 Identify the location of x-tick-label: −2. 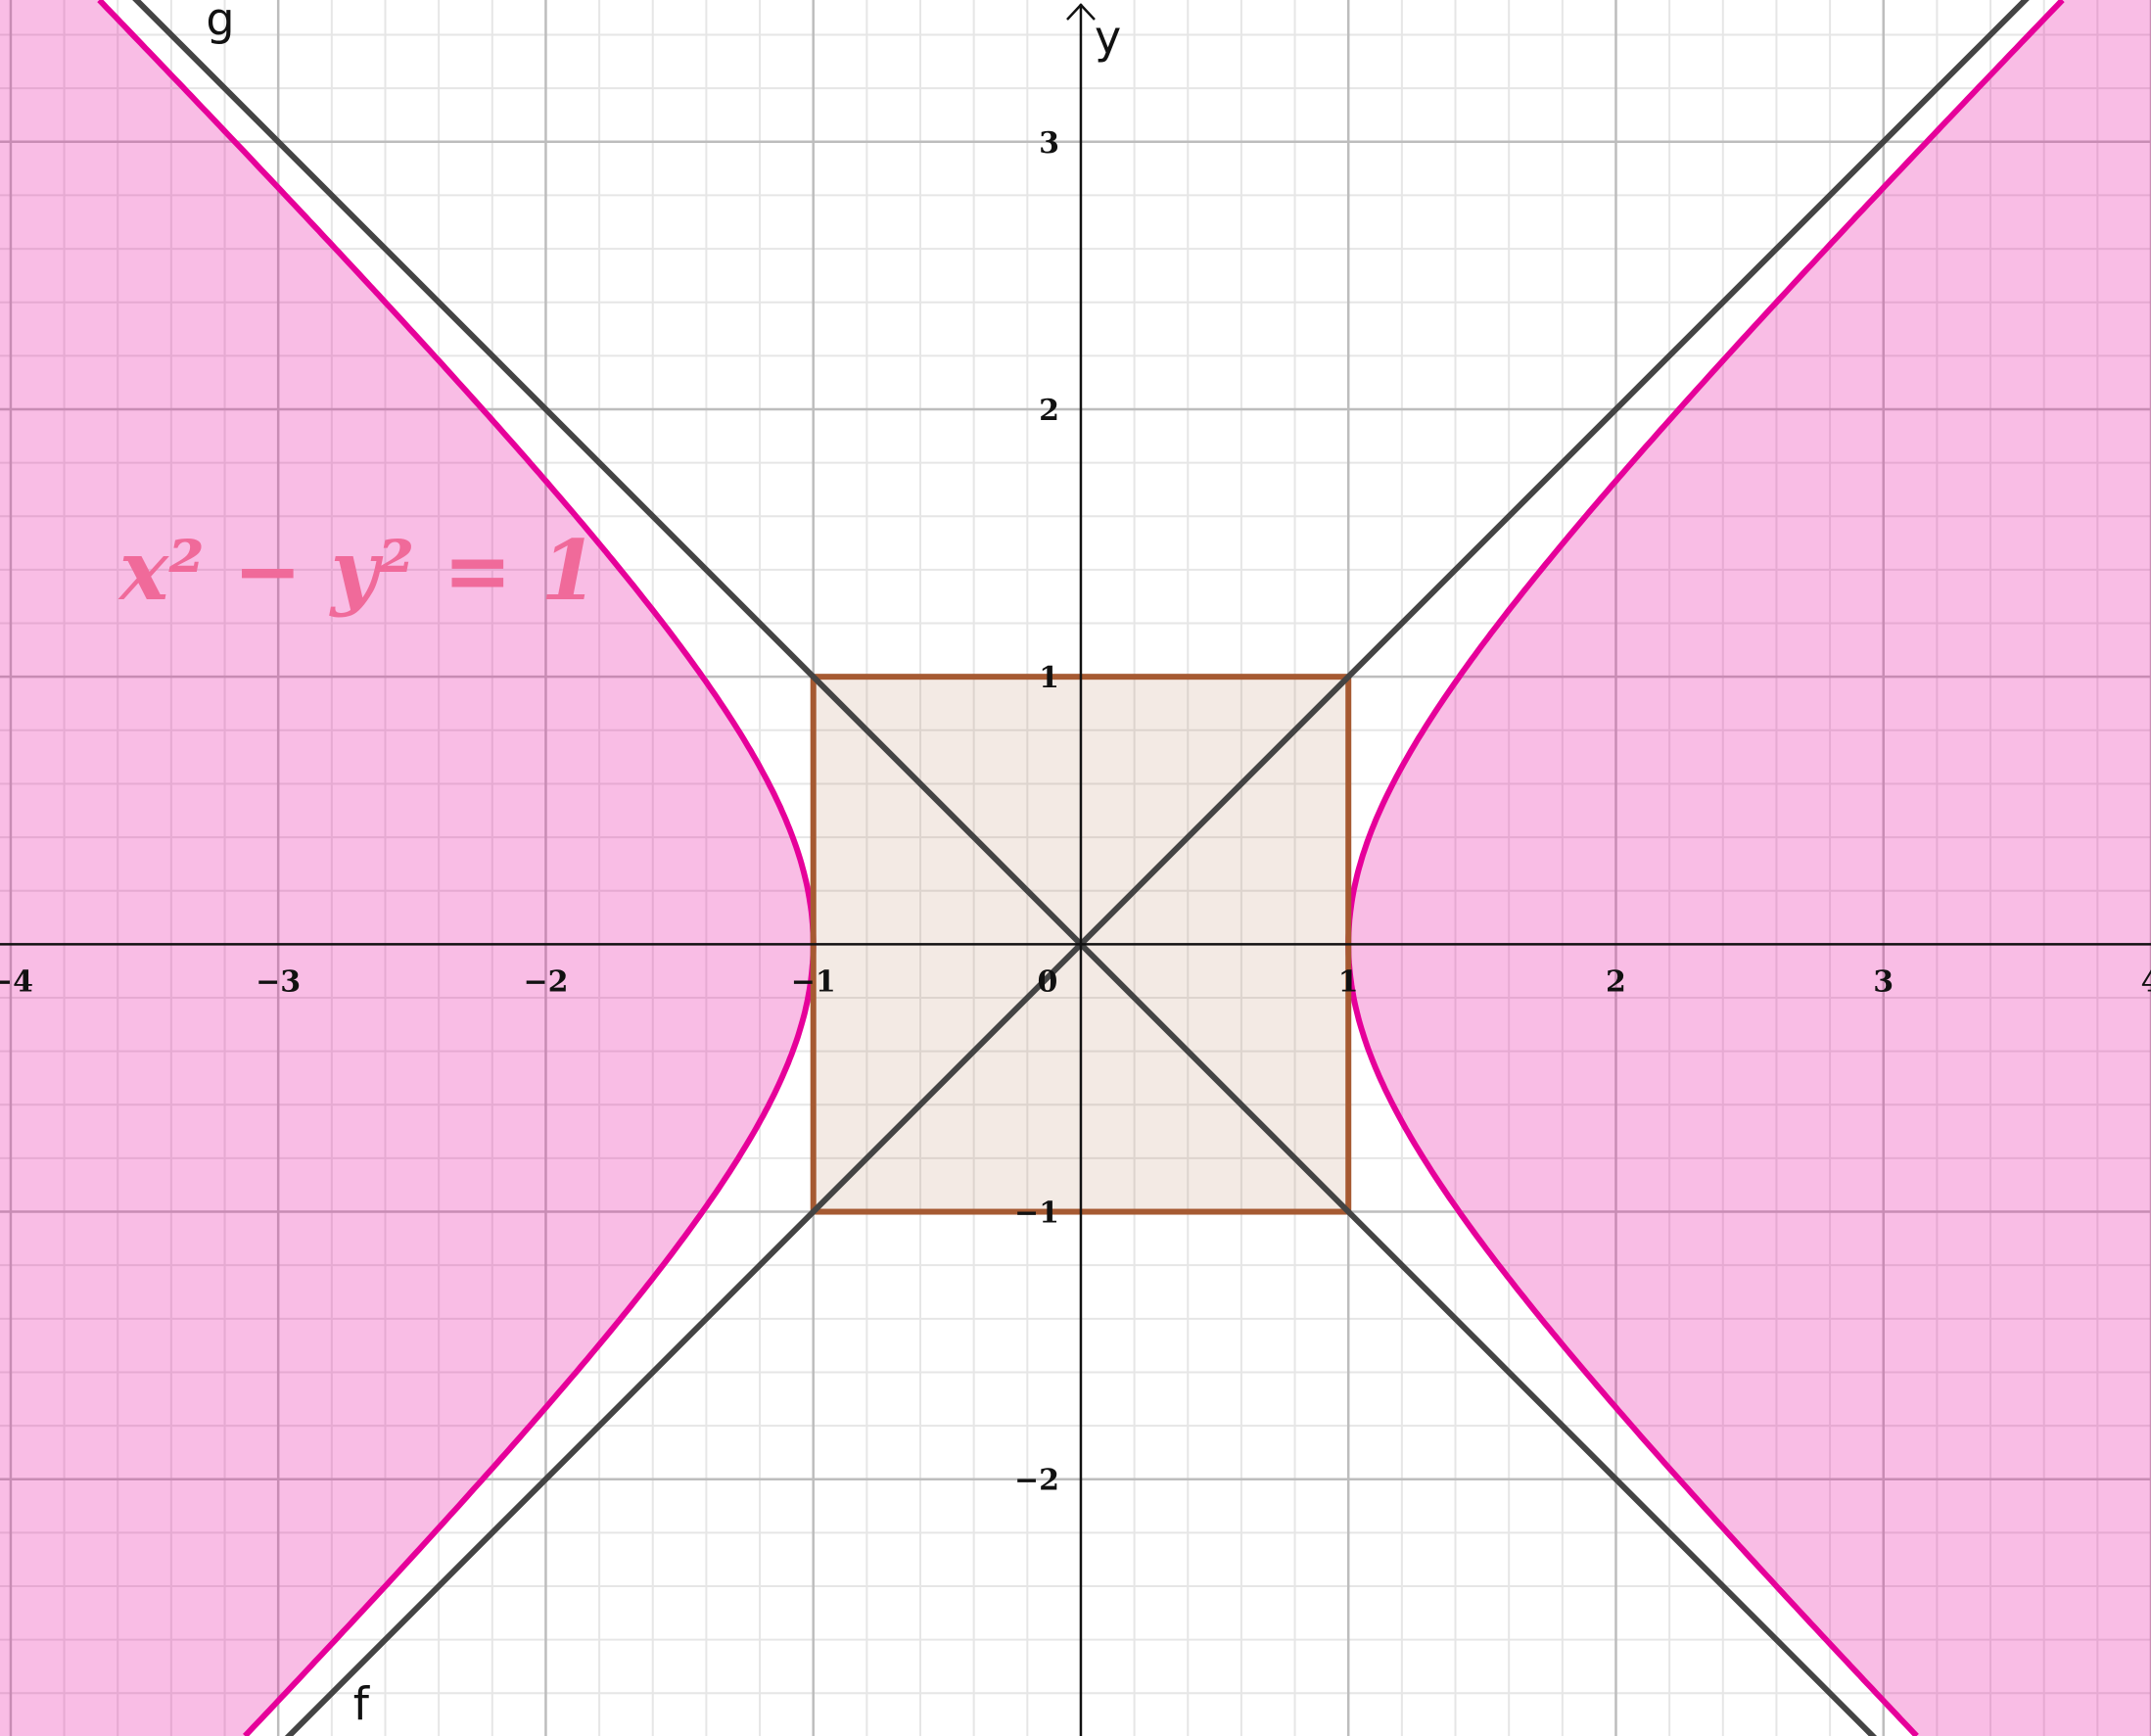
(545, 982).